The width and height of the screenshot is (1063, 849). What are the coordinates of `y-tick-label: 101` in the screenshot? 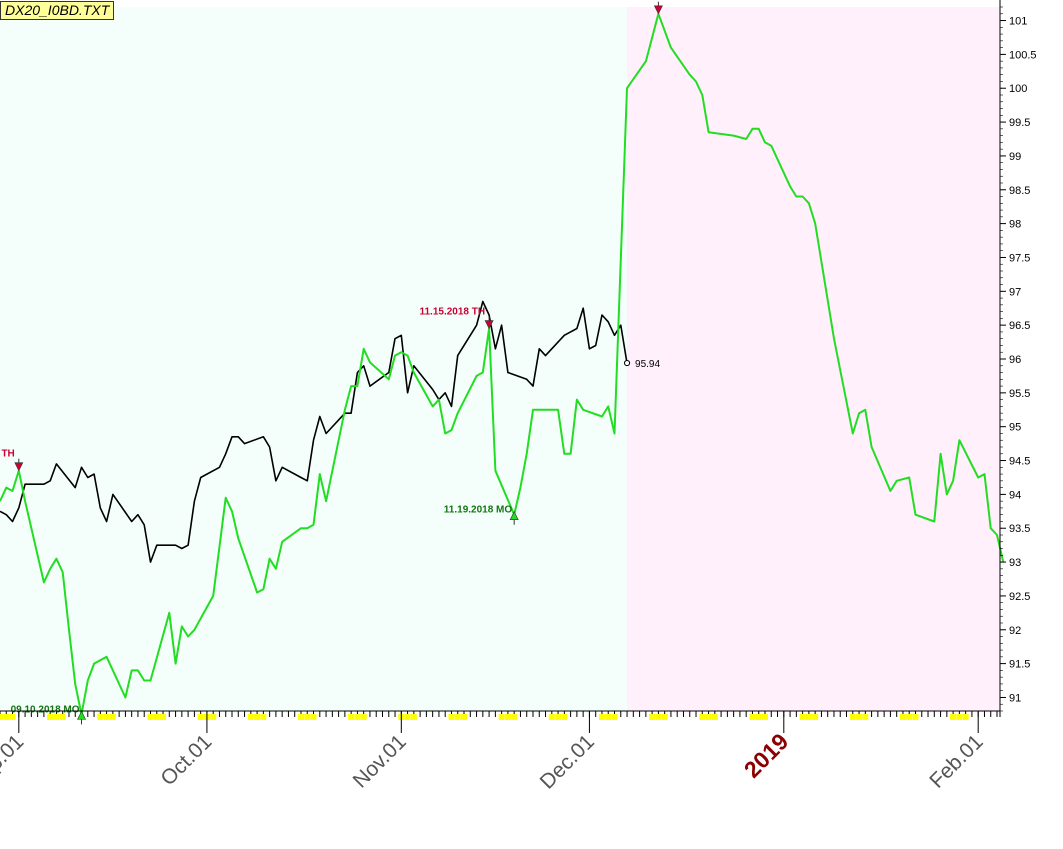 It's located at (1018, 22).